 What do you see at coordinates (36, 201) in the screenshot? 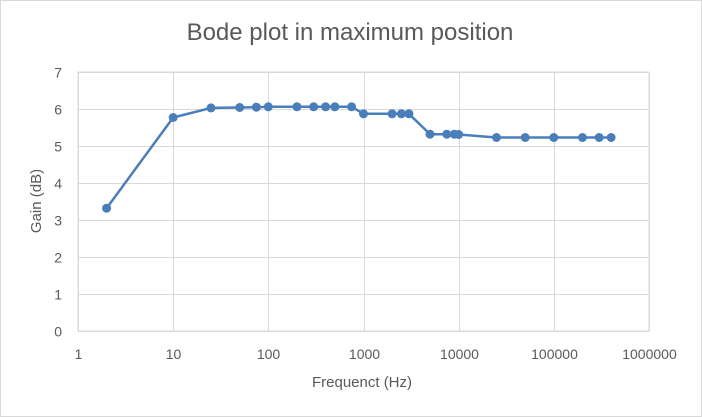
I see `y-axis-label: Gain (dB)` at bounding box center [36, 201].